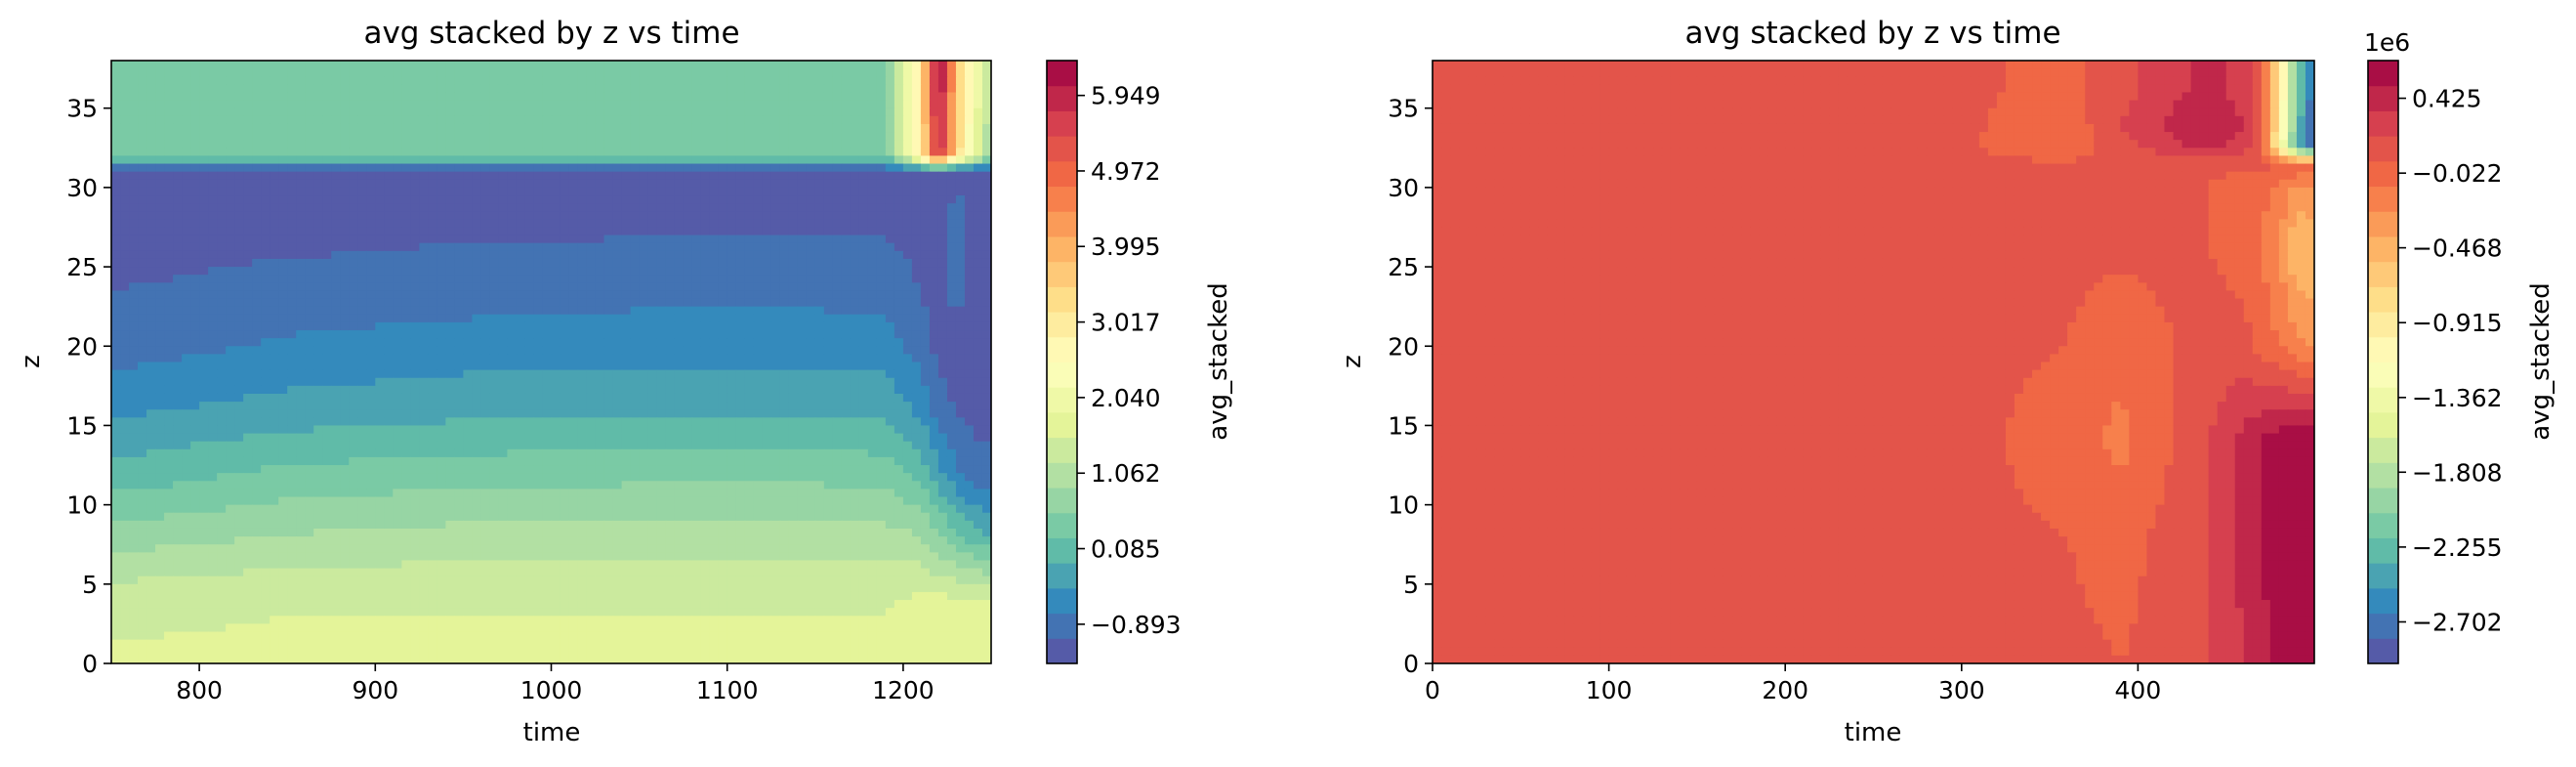 The width and height of the screenshot is (2576, 767). What do you see at coordinates (1126, 96) in the screenshot?
I see `colorbar-tick-label: 5.949` at bounding box center [1126, 96].